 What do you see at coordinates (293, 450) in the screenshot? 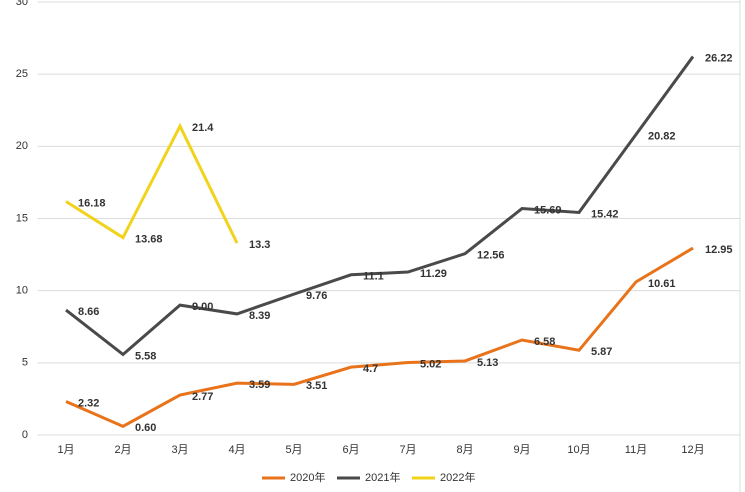
I see `x-tick-label: 5月` at bounding box center [293, 450].